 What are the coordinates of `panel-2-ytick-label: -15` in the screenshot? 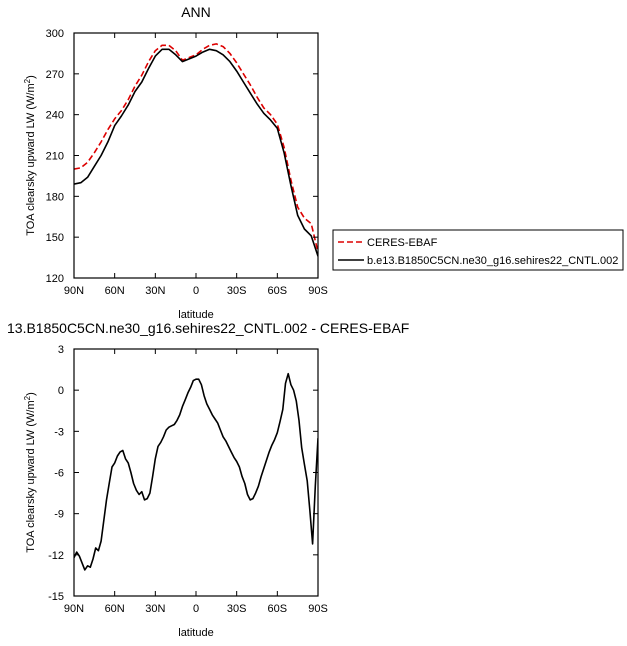 It's located at (56, 597).